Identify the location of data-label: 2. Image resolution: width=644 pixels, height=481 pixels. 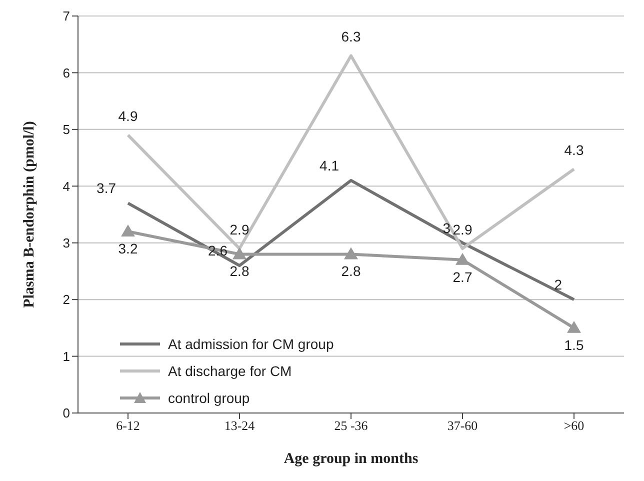
(558, 284).